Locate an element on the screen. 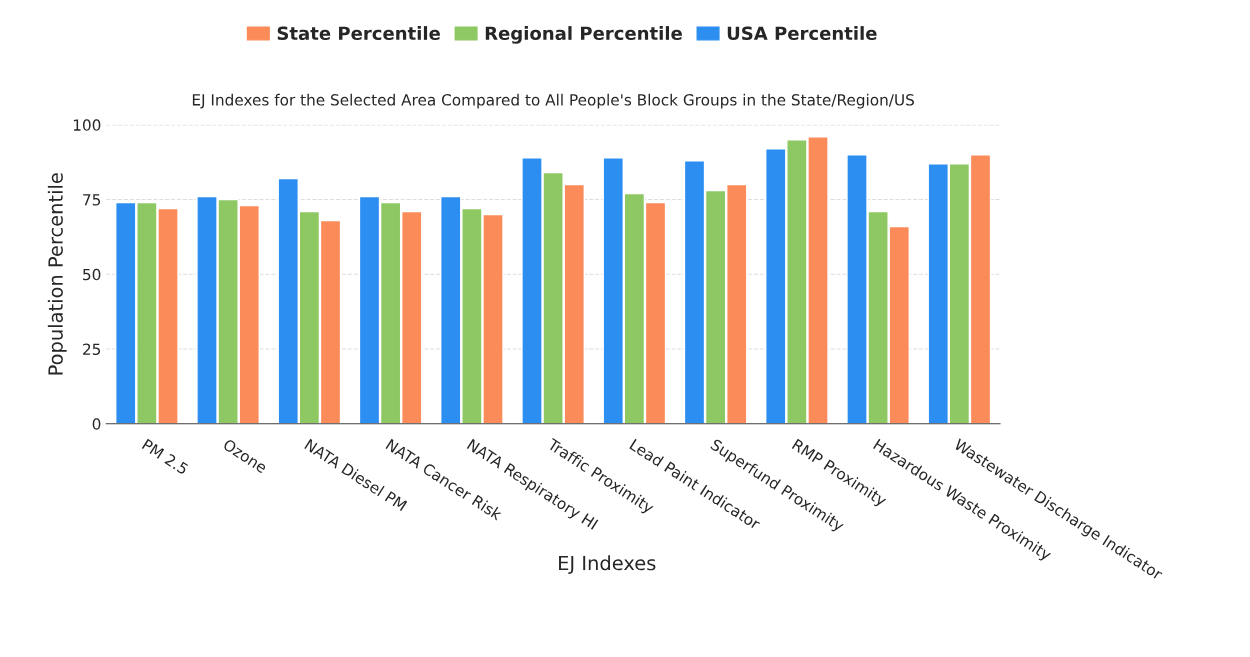 Image resolution: width=1250 pixels, height=657 pixels. legend-label: USA Percentile is located at coordinates (802, 33).